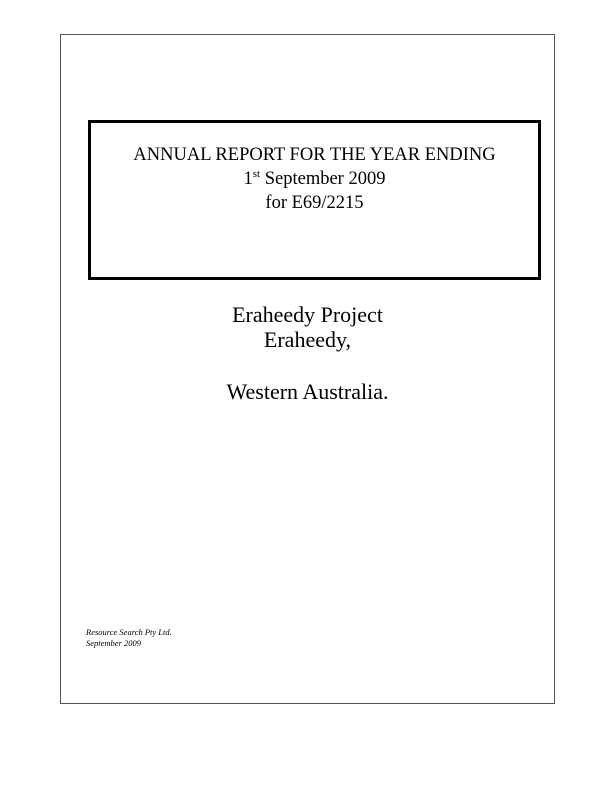  Describe the element at coordinates (323, 179) in the screenshot. I see `report-date-rest: September 2009` at that location.